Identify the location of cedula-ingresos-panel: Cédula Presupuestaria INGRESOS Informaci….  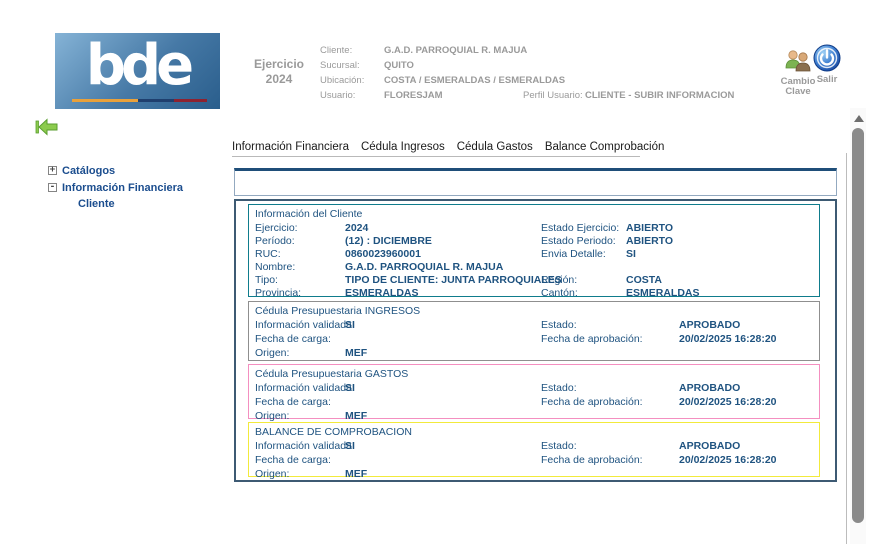
(534, 331).